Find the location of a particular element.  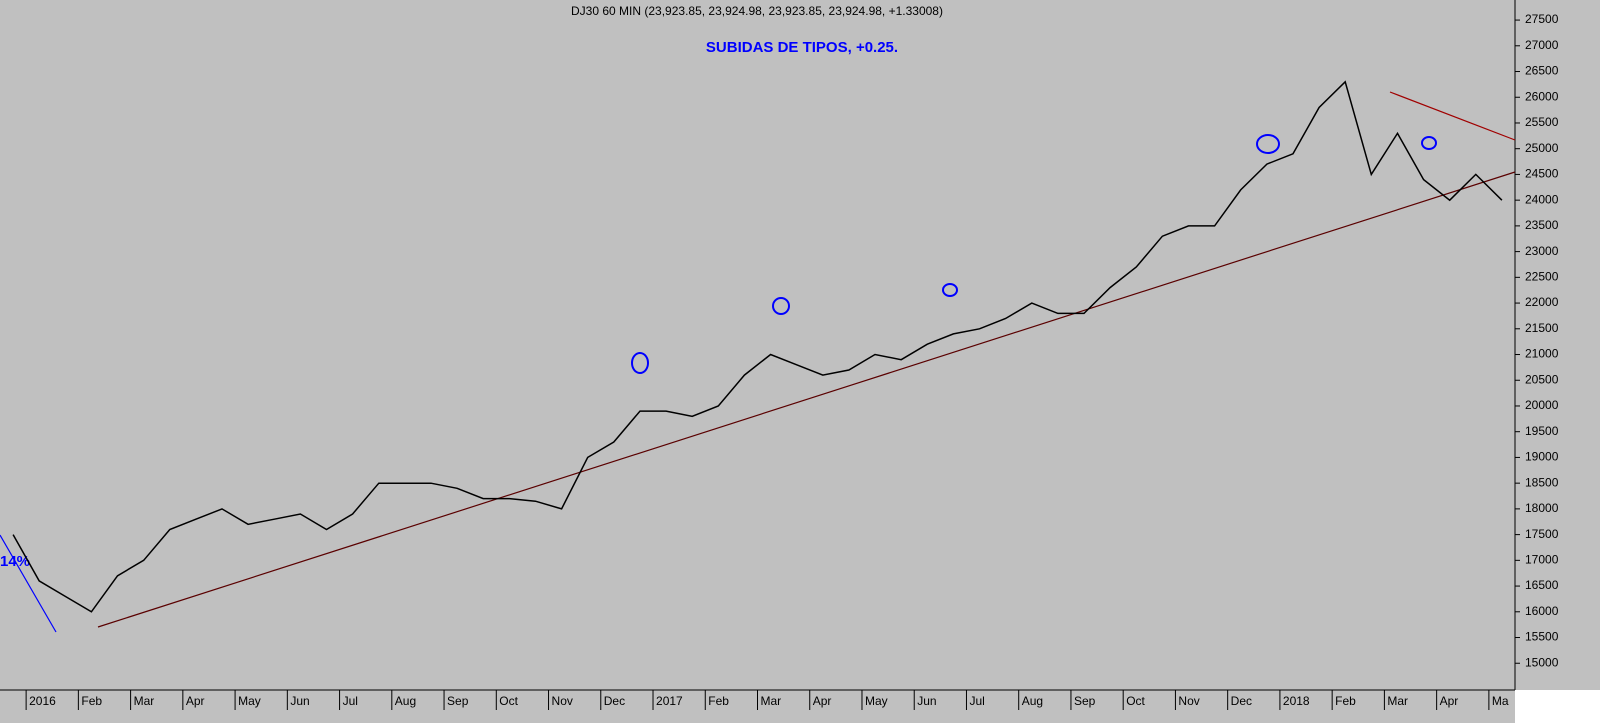

y-tick-label: 23000 is located at coordinates (1542, 251).